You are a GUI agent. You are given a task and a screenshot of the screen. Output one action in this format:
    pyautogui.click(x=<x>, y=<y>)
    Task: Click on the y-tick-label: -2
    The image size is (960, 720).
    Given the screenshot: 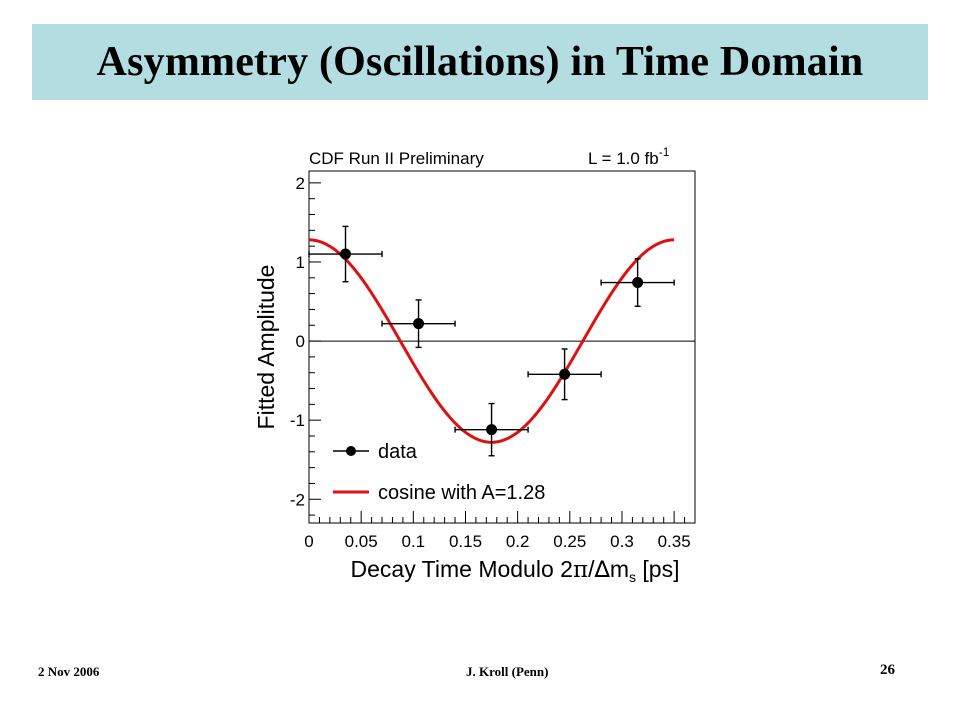 What is the action you would take?
    pyautogui.click(x=297, y=499)
    